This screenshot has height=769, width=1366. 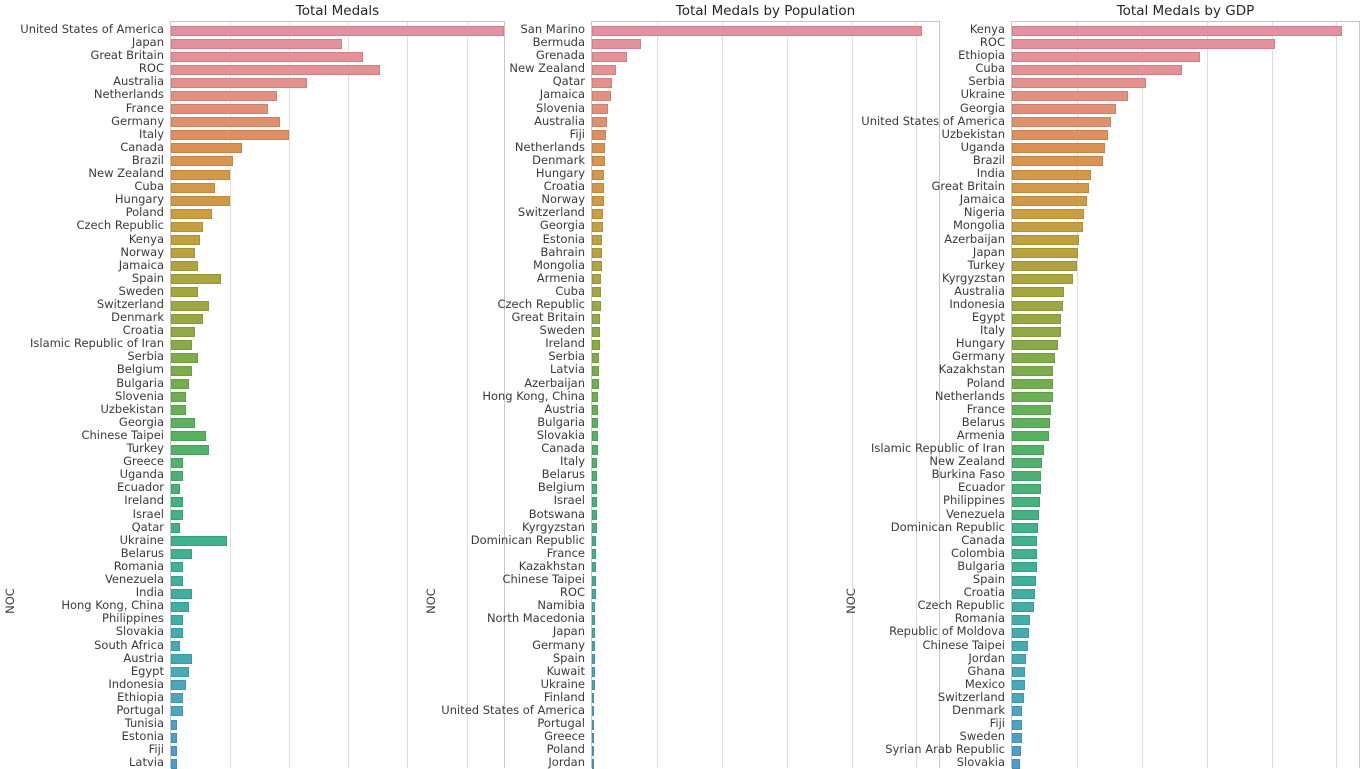 I want to click on bar-italy, so click(x=230, y=135).